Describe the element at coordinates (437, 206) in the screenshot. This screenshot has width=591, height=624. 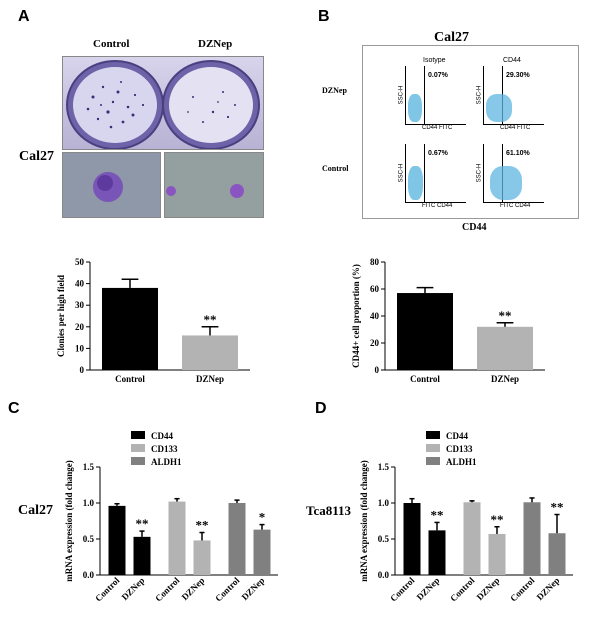
I see `axis-x-label: FITC CD44` at that location.